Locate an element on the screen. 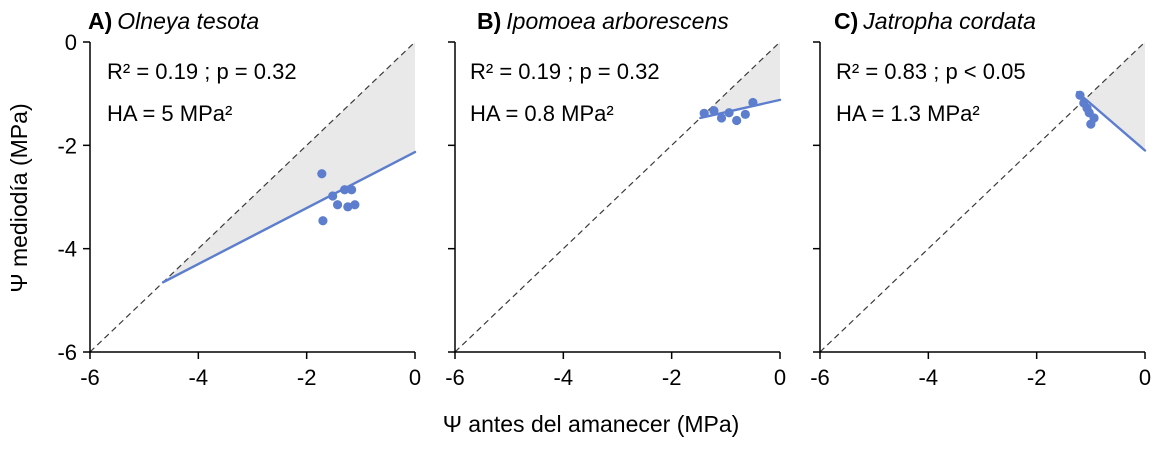  panel-b-species: Ipomoea arborescens is located at coordinates (617, 21).